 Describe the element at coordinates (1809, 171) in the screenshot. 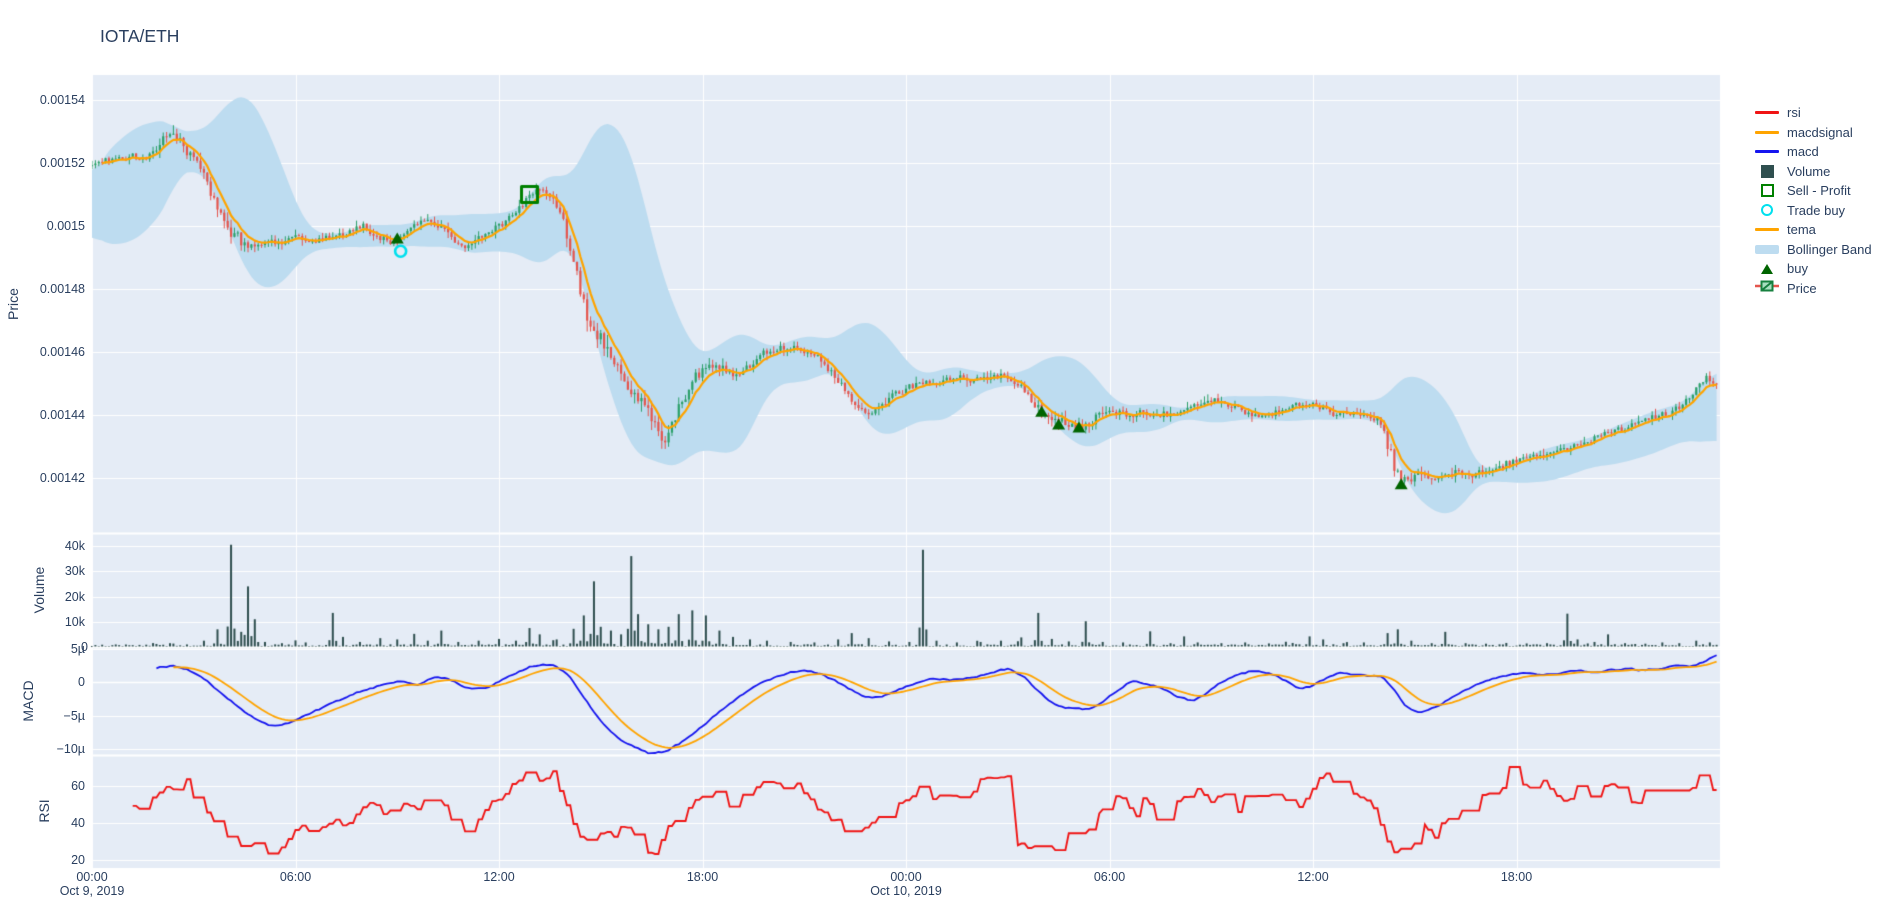

I see `legend-label: Volume` at that location.